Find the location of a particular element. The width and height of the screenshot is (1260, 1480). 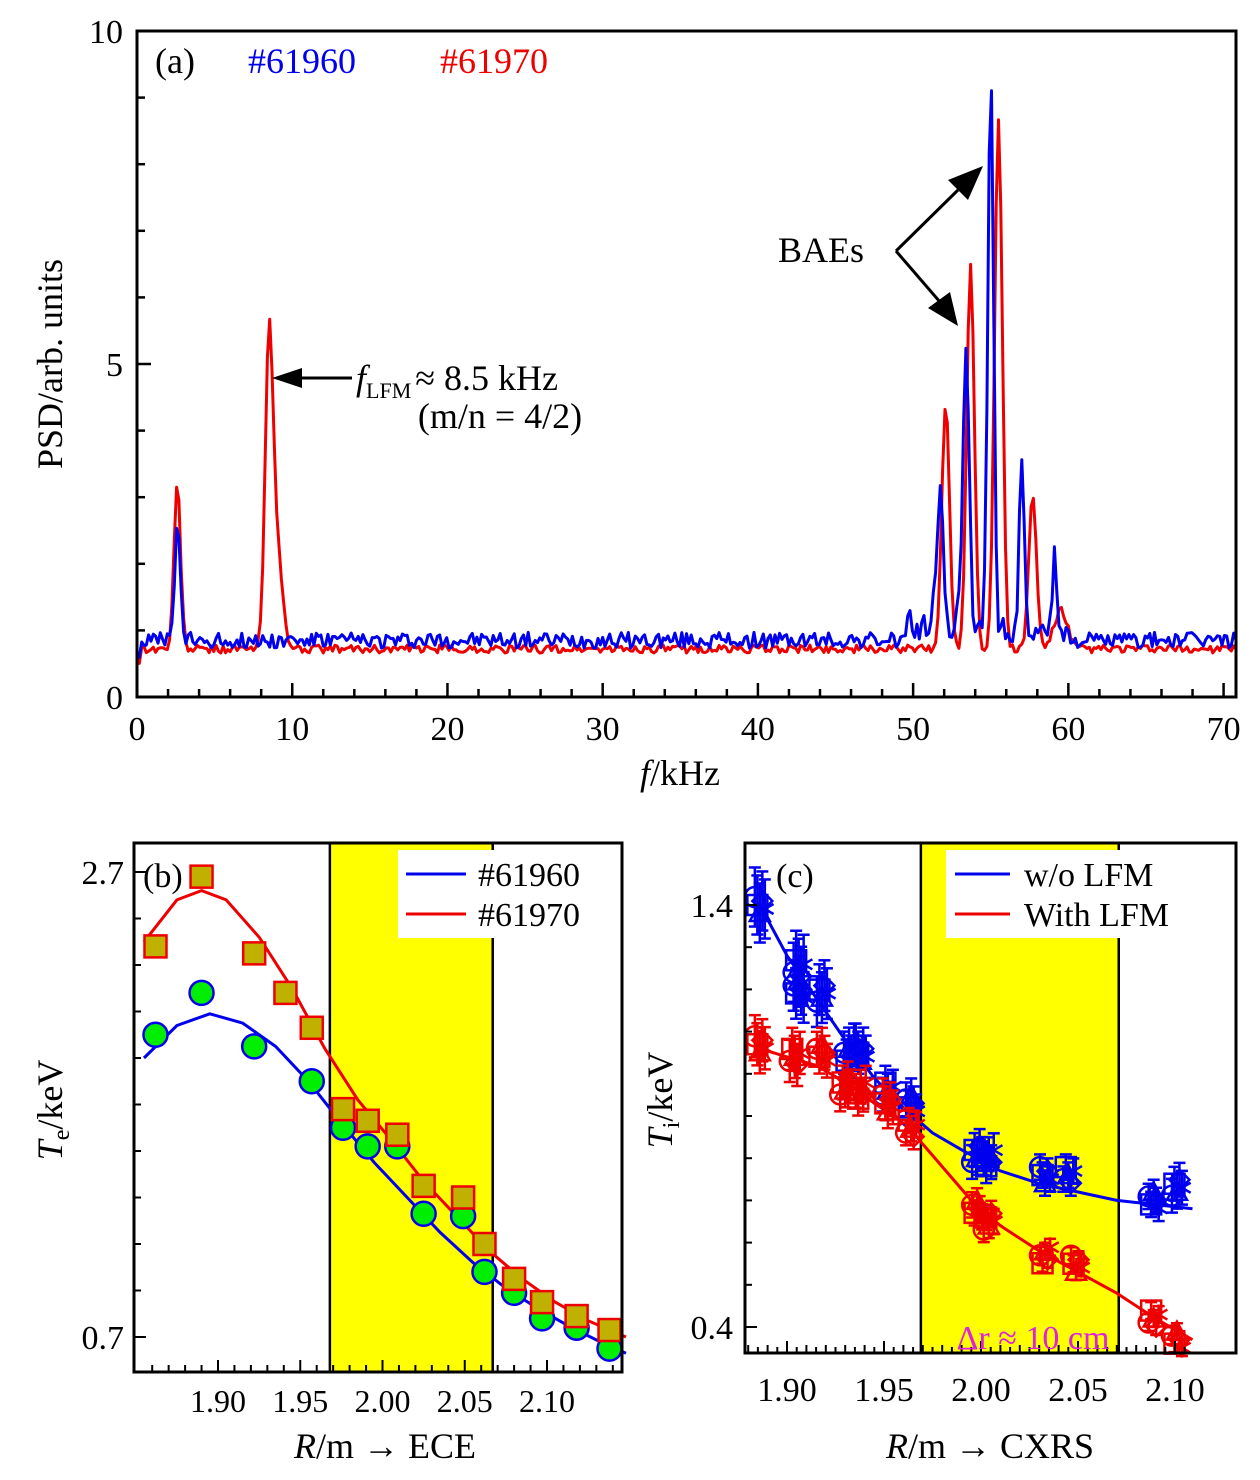

x-tick-label: 2.00 is located at coordinates (981, 1390).